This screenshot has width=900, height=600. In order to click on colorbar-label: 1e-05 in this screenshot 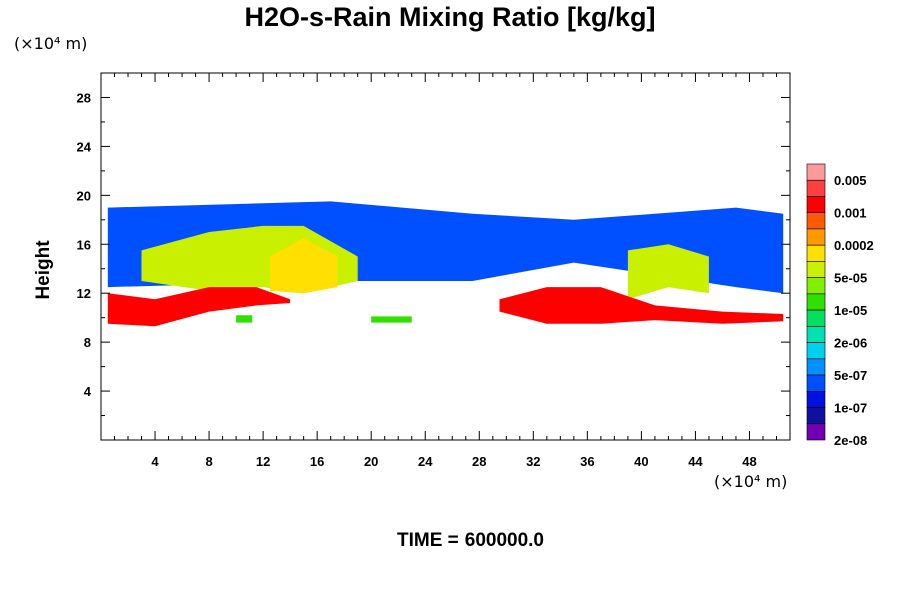, I will do `click(850, 310)`.